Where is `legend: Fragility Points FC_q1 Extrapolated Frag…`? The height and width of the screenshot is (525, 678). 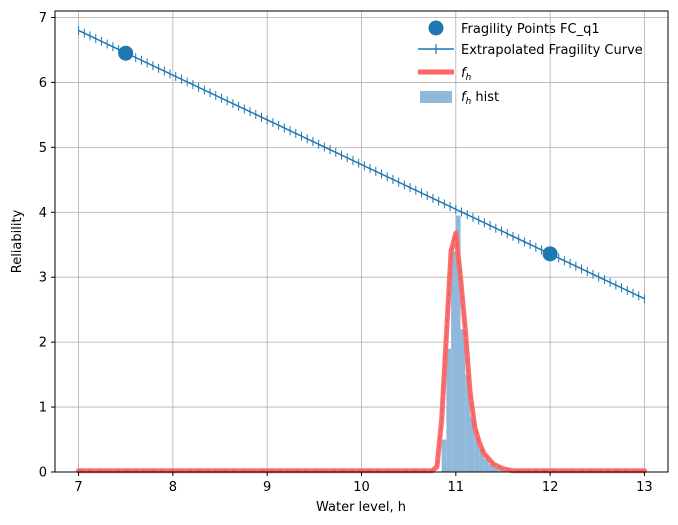 legend: Fragility Points FC_q1 Extrapolated Frag… is located at coordinates (530, 63).